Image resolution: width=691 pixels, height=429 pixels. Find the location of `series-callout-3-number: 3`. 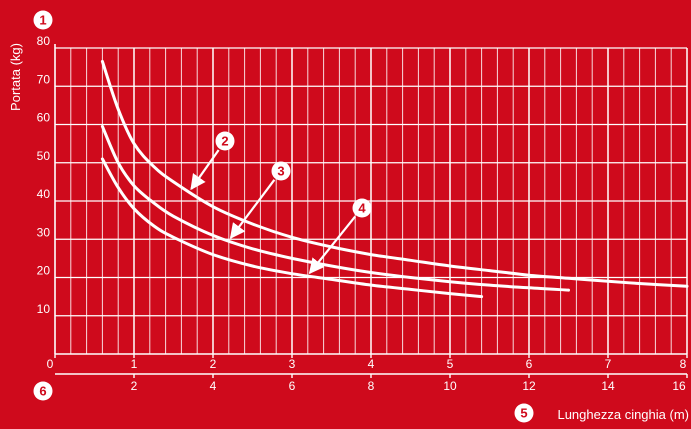

series-callout-3-number: 3 is located at coordinates (280, 171).